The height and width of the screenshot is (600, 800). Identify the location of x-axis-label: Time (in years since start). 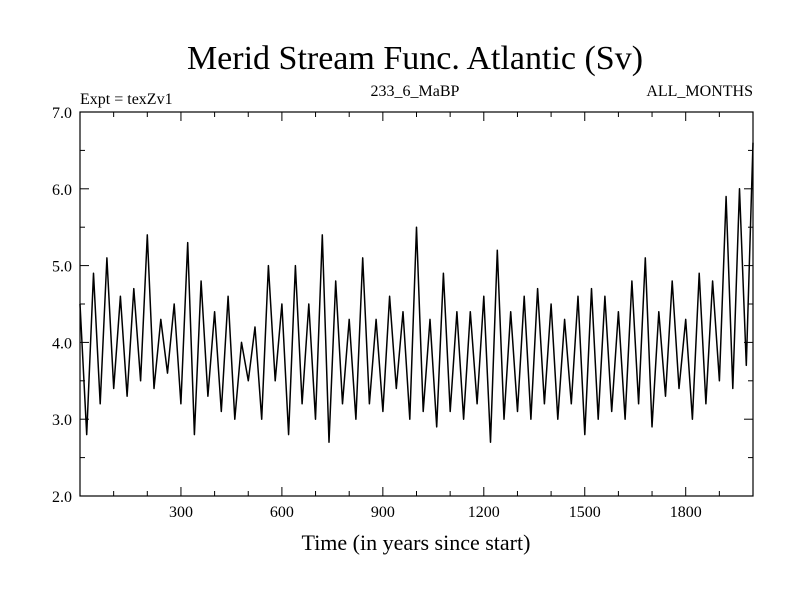
(416, 542).